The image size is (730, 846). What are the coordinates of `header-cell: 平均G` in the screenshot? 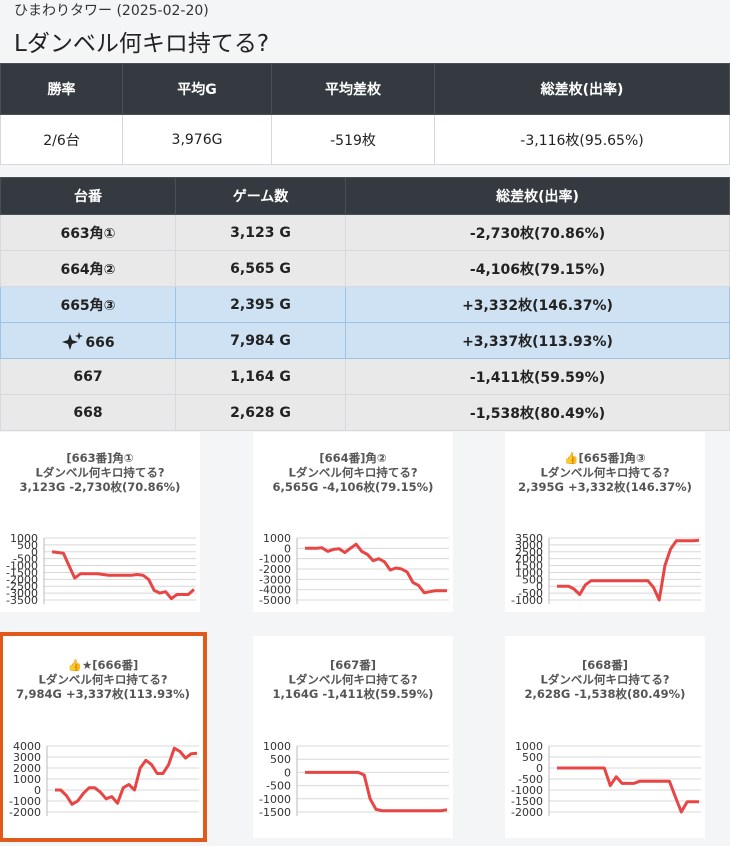 It's located at (197, 89).